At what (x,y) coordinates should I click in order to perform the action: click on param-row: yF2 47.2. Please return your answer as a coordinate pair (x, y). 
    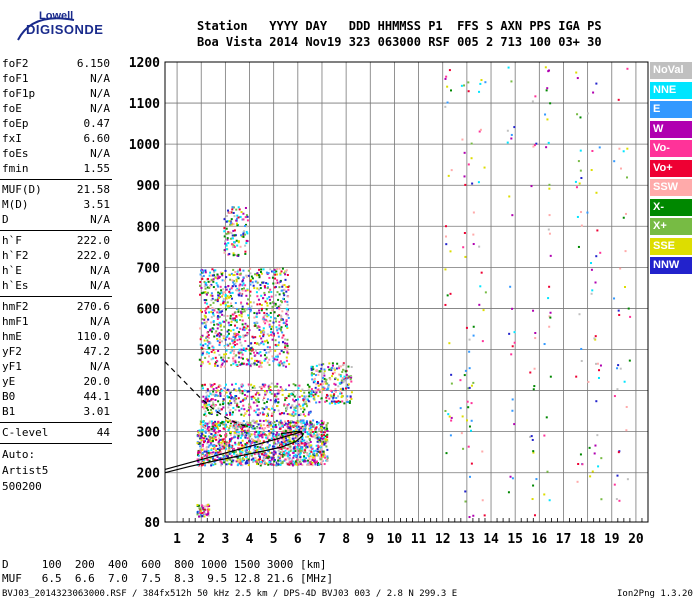
    Looking at the image, I should click on (56, 353).